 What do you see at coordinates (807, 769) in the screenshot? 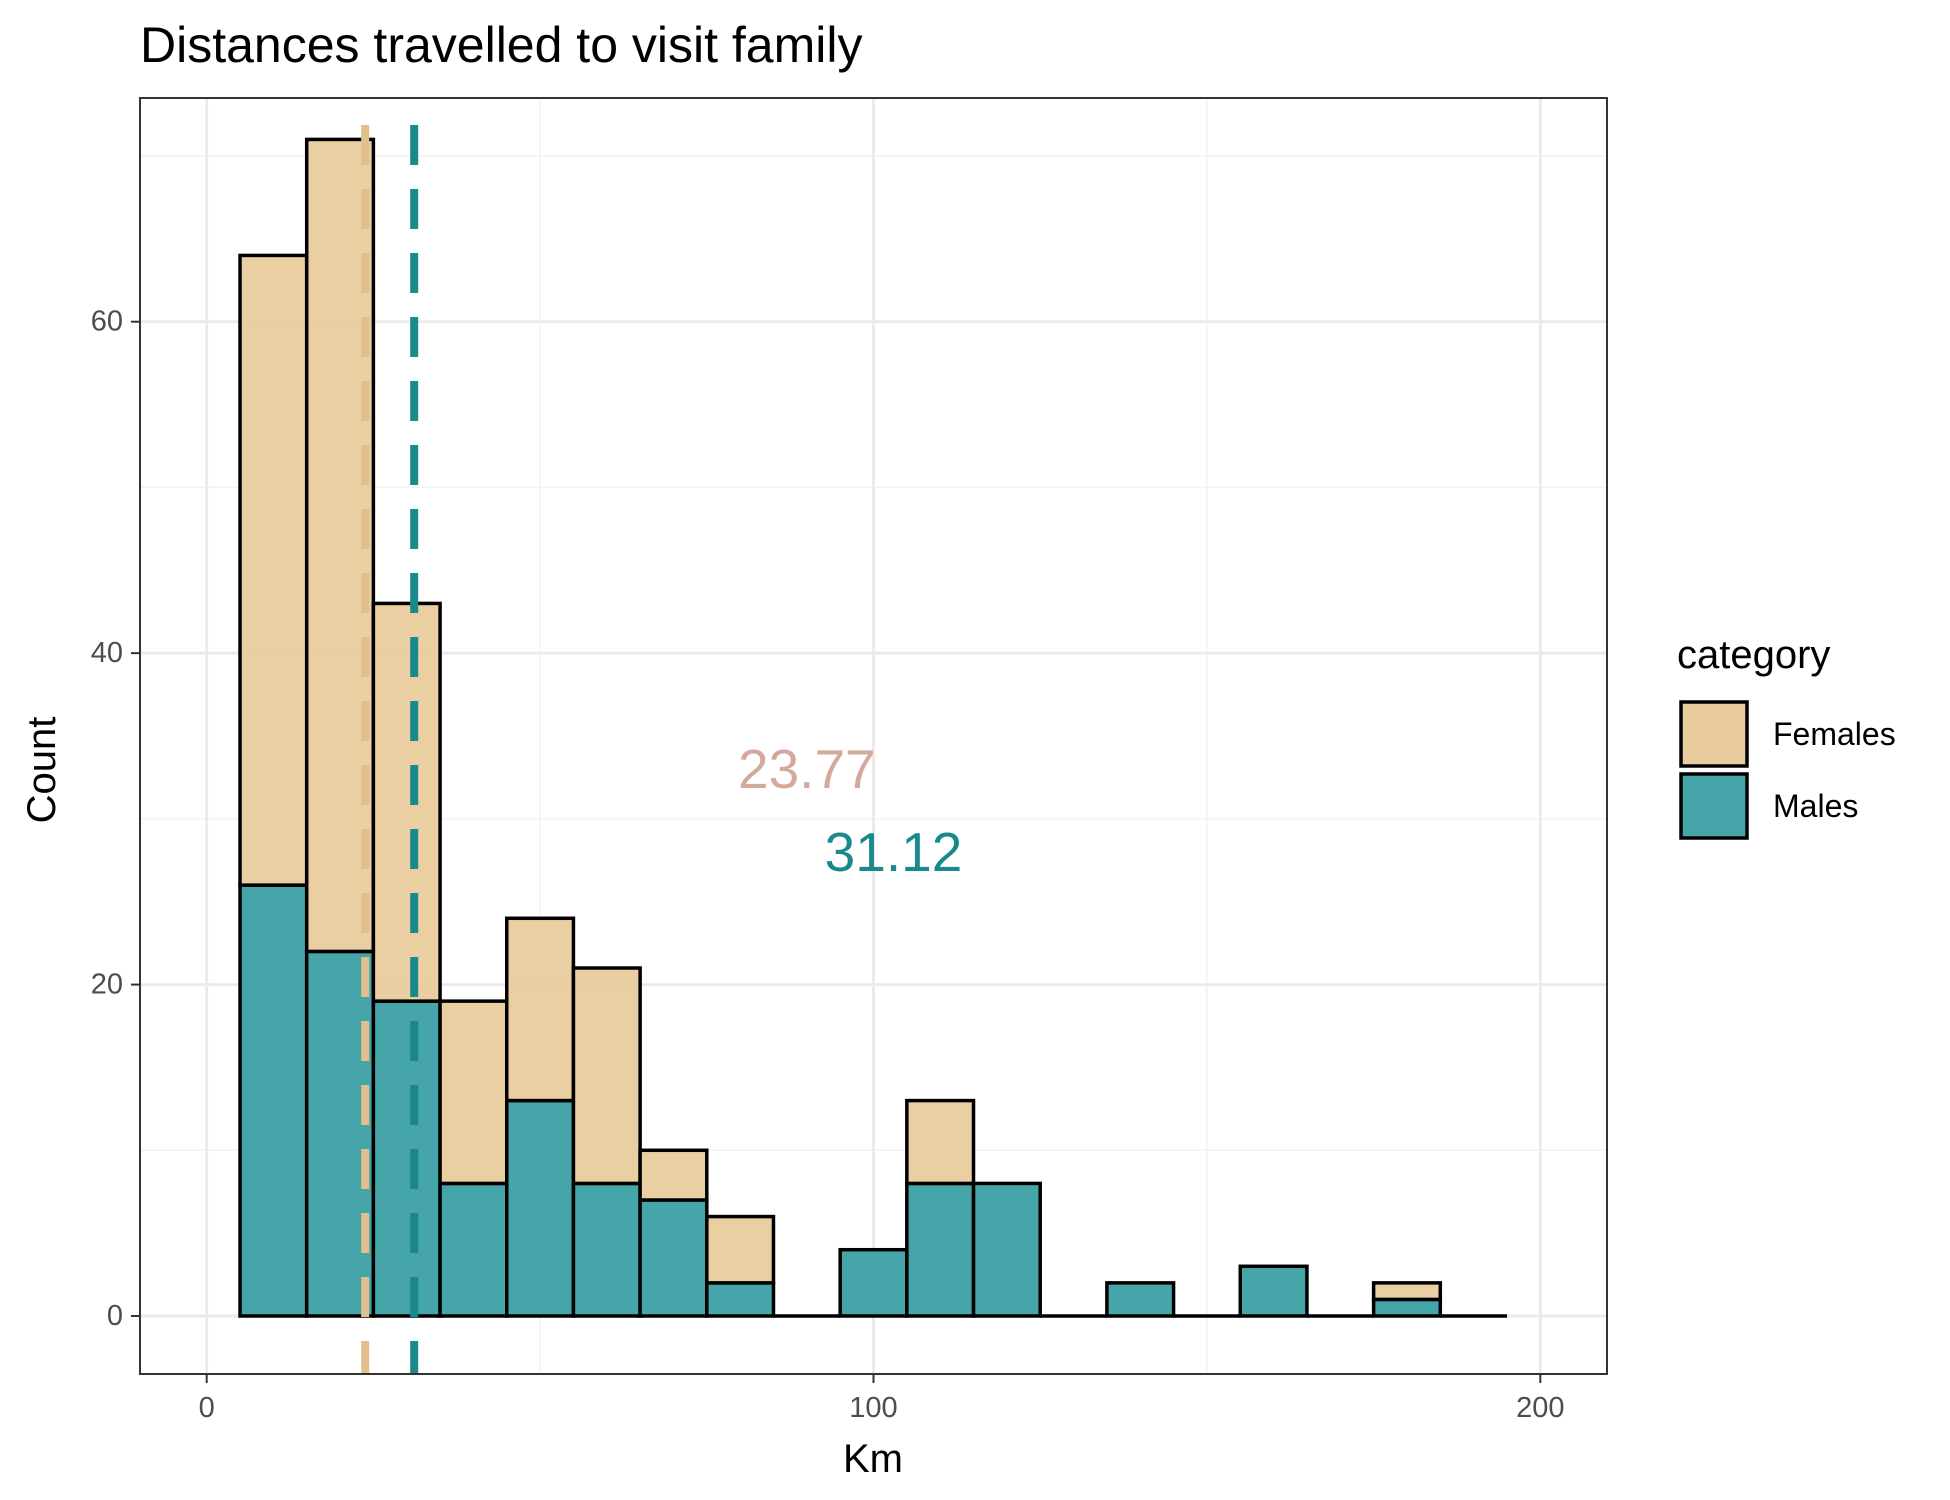
I see `mean-label-females: 23.77` at bounding box center [807, 769].